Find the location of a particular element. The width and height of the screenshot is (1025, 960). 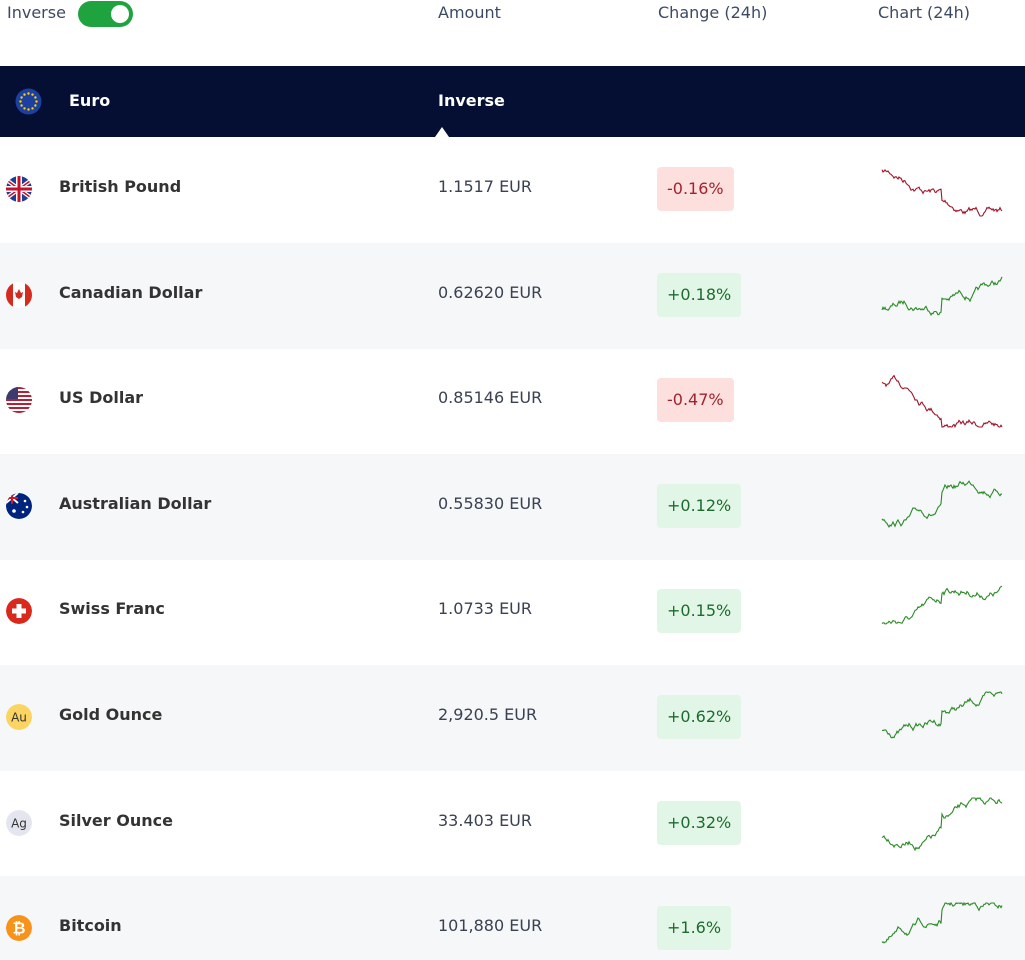

currency-name: Australian Dollar is located at coordinates (135, 503).